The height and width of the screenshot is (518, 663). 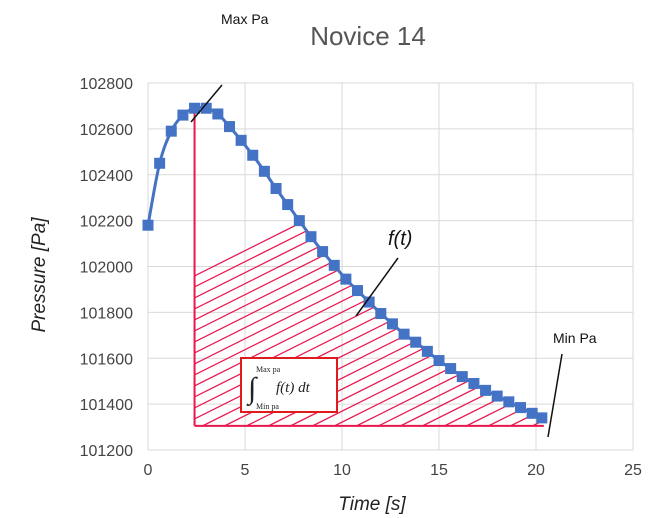 I want to click on integral-formula-box: ∫ Max pa Min pa f(t) dt, so click(x=289, y=385).